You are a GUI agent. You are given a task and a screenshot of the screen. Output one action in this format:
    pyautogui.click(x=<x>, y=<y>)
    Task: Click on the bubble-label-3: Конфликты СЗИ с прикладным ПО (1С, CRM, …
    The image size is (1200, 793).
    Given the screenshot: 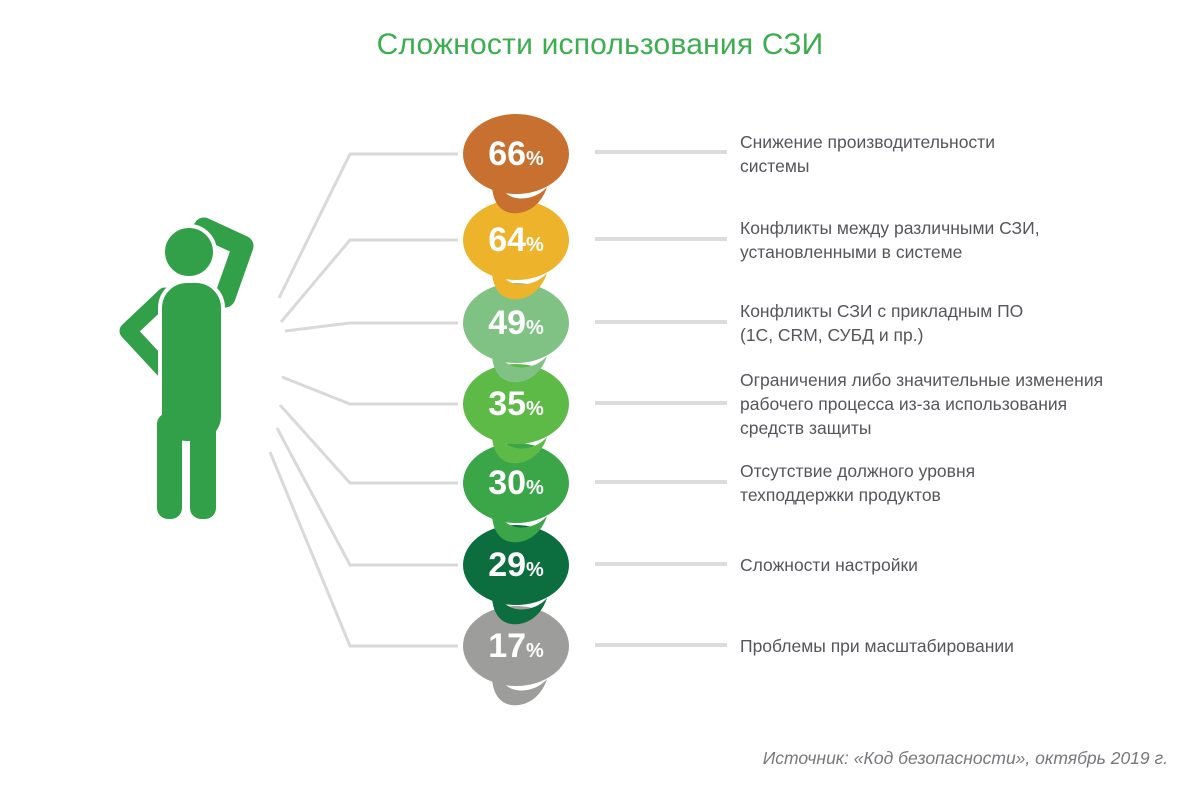 What is the action you would take?
    pyautogui.click(x=882, y=323)
    